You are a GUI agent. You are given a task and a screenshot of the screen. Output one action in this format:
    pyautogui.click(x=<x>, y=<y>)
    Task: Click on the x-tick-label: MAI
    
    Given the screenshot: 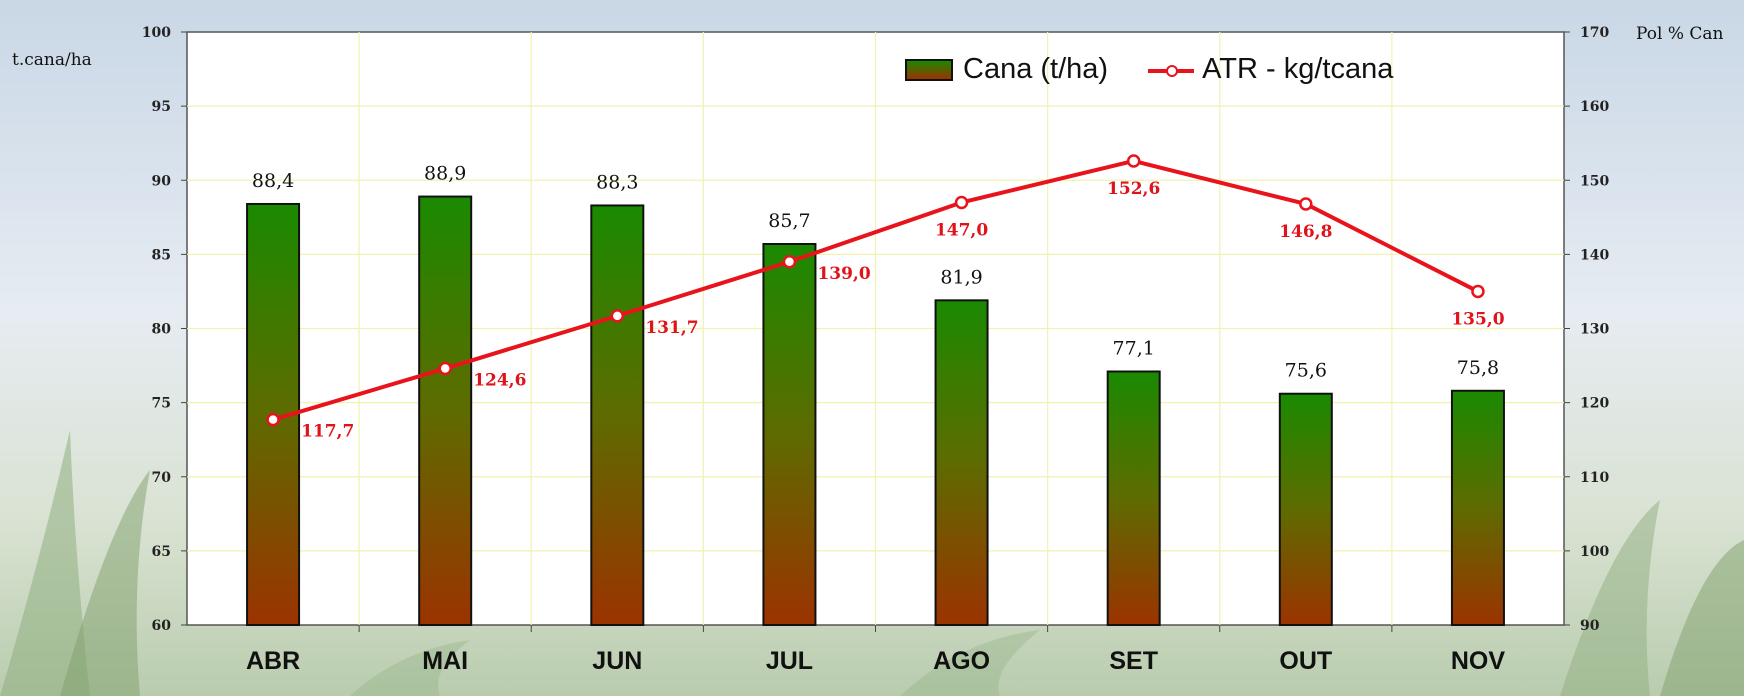 What is the action you would take?
    pyautogui.click(x=445, y=661)
    